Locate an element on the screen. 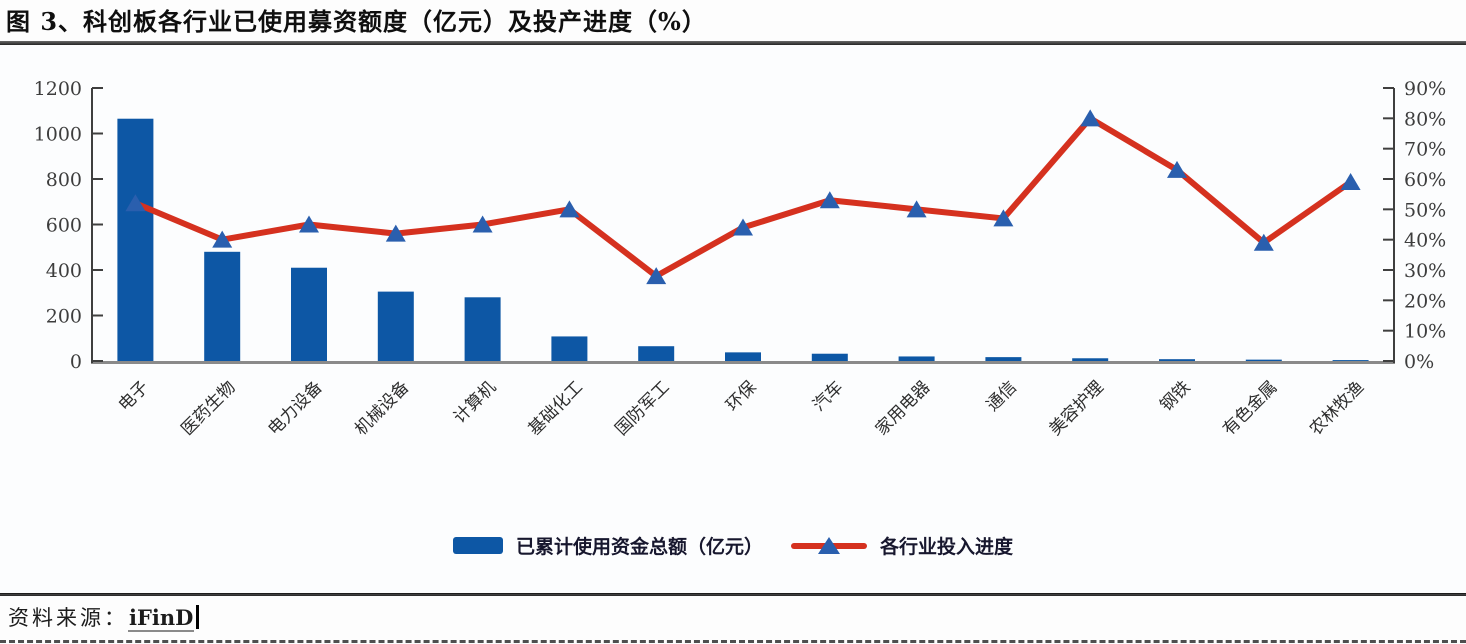 The height and width of the screenshot is (644, 1466). right-axis-tick-label: 0% is located at coordinates (1419, 362).